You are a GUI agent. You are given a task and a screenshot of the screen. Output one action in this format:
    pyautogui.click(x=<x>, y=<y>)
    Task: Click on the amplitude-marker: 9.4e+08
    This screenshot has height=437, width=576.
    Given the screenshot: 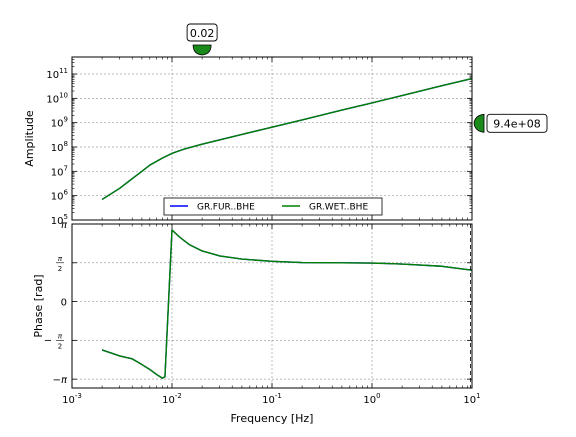 What is the action you would take?
    pyautogui.click(x=510, y=123)
    